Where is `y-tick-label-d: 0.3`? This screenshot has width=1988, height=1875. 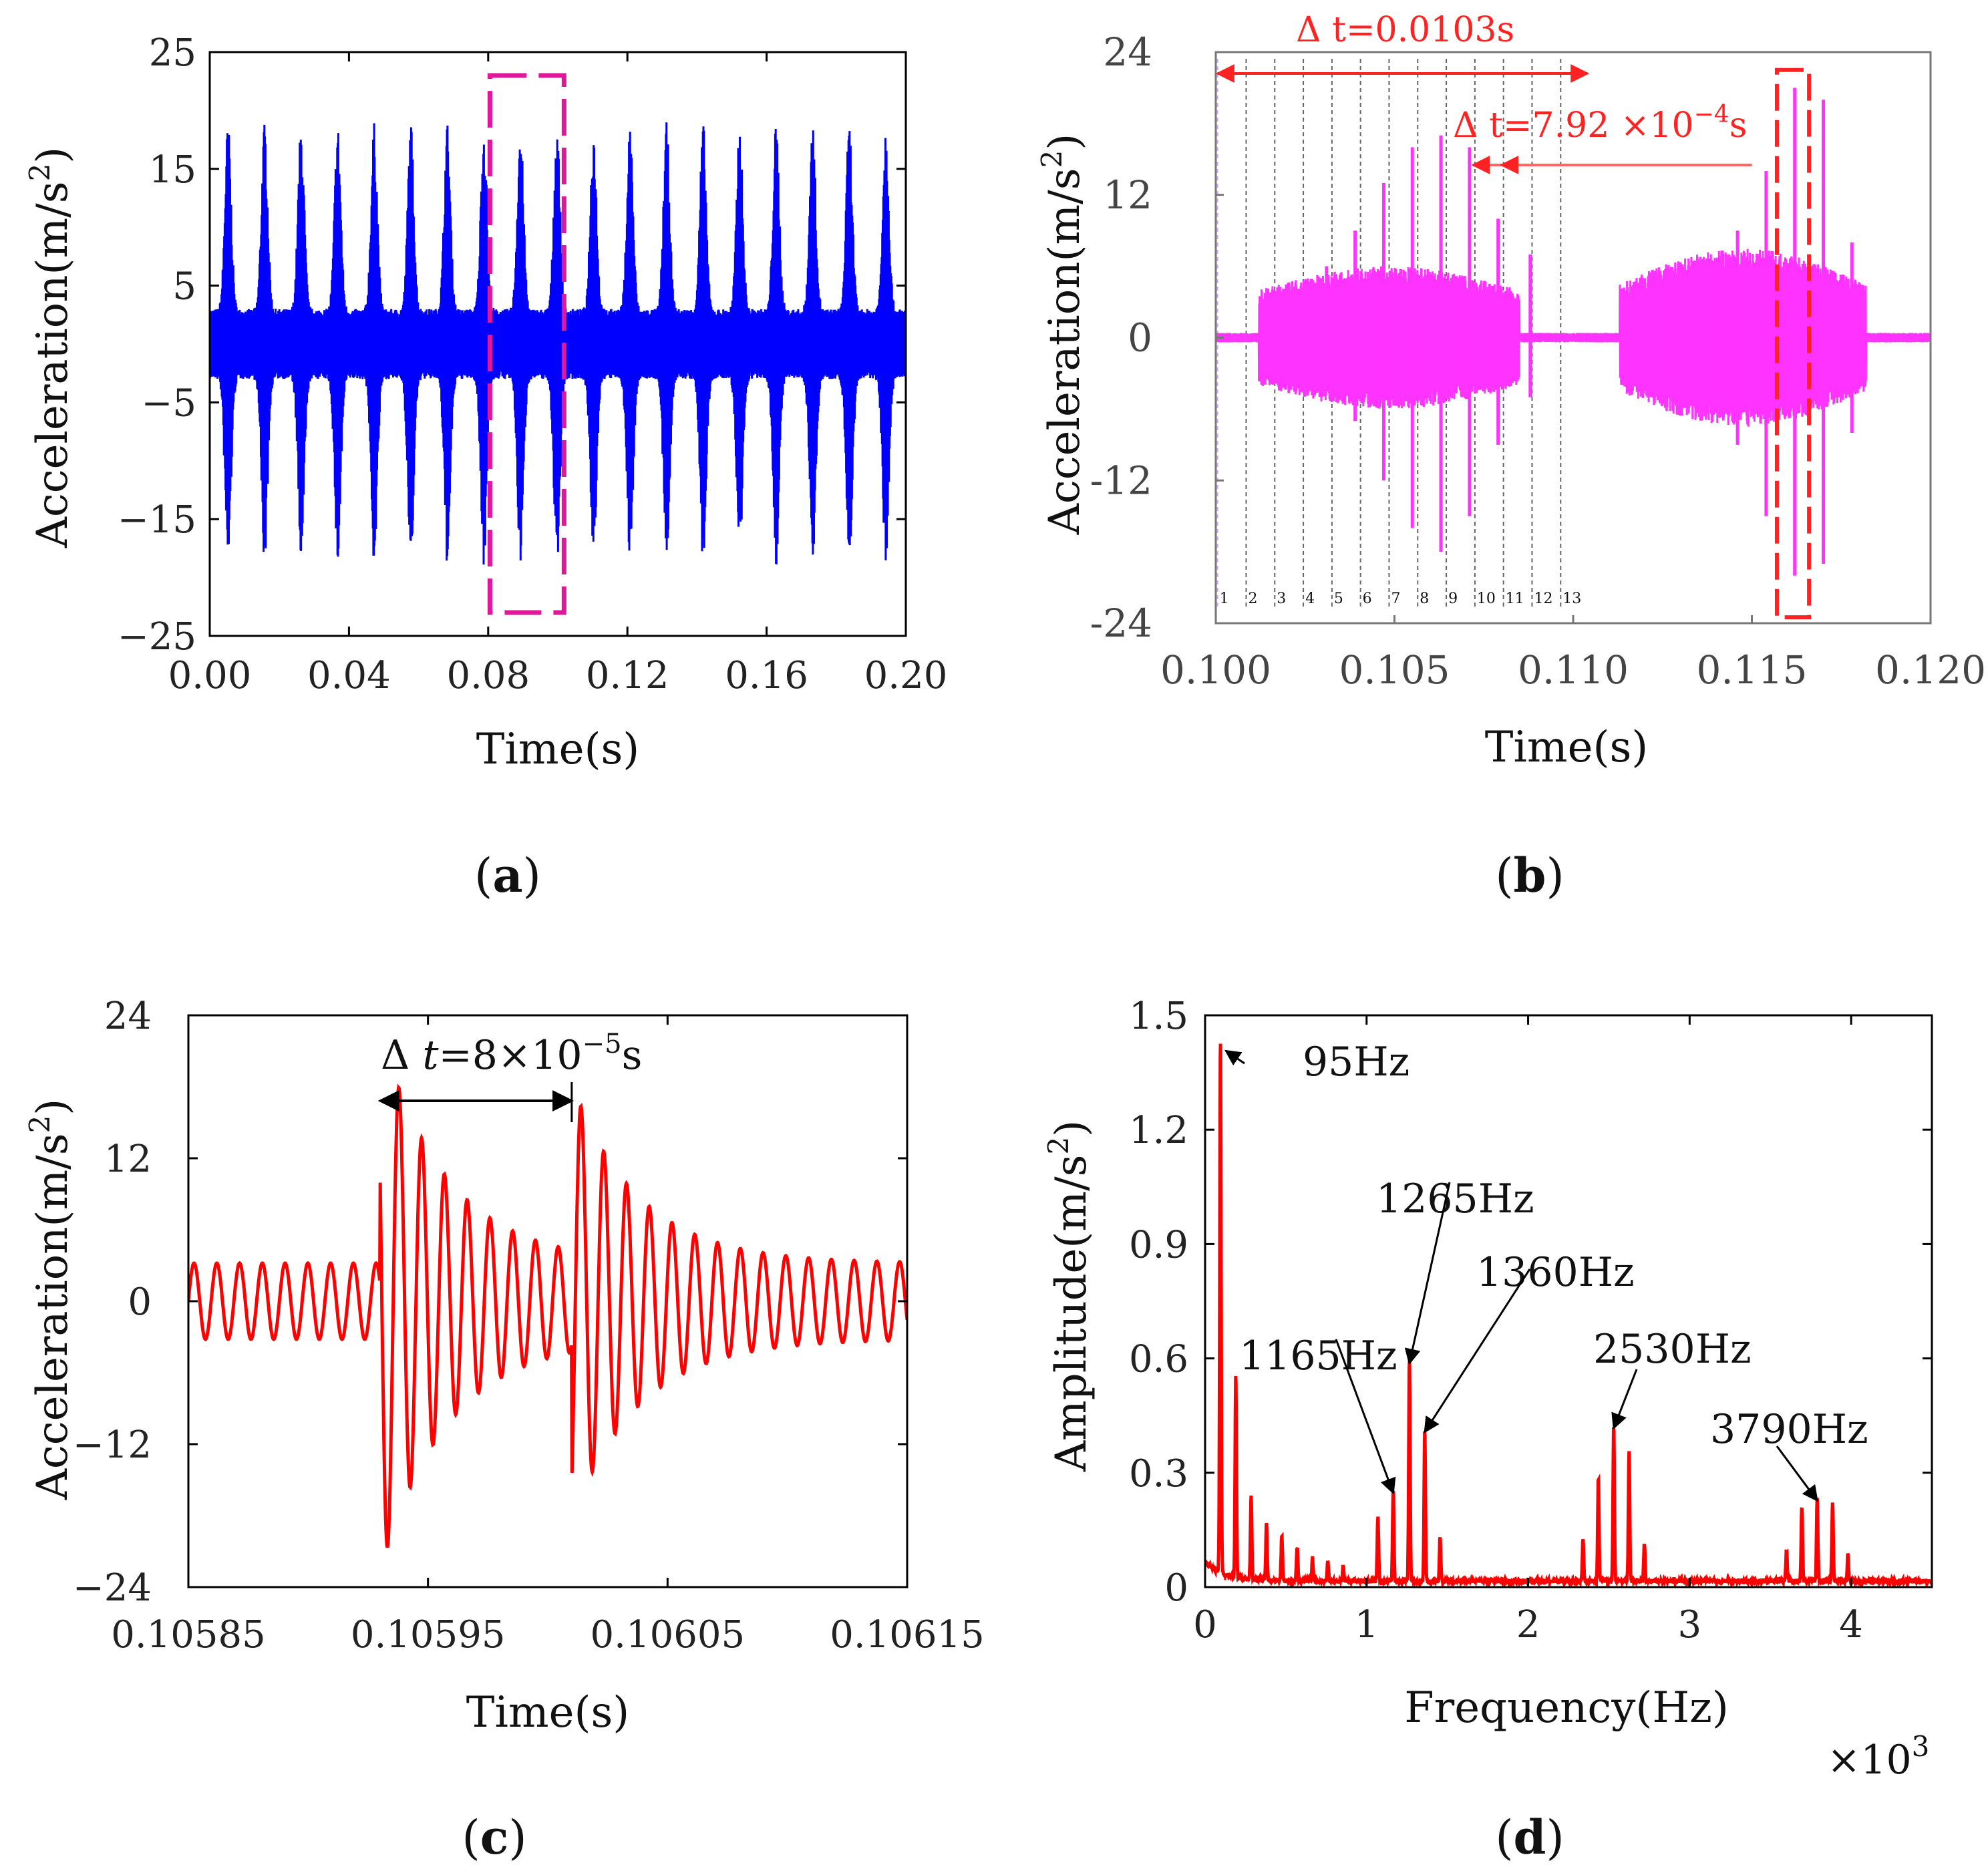
y-tick-label-d: 0.3 is located at coordinates (1158, 1474).